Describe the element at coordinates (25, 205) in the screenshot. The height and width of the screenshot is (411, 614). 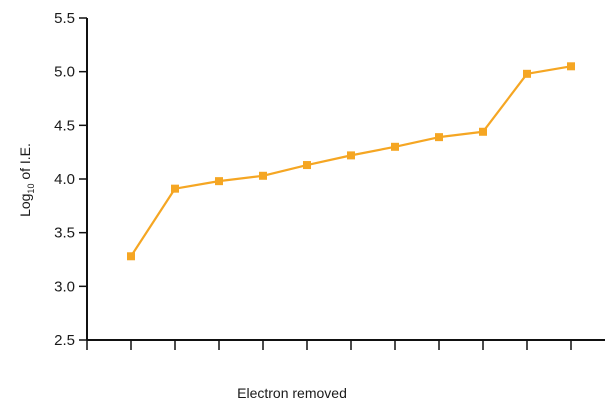
I see `y-axis-title-main: Log` at that location.